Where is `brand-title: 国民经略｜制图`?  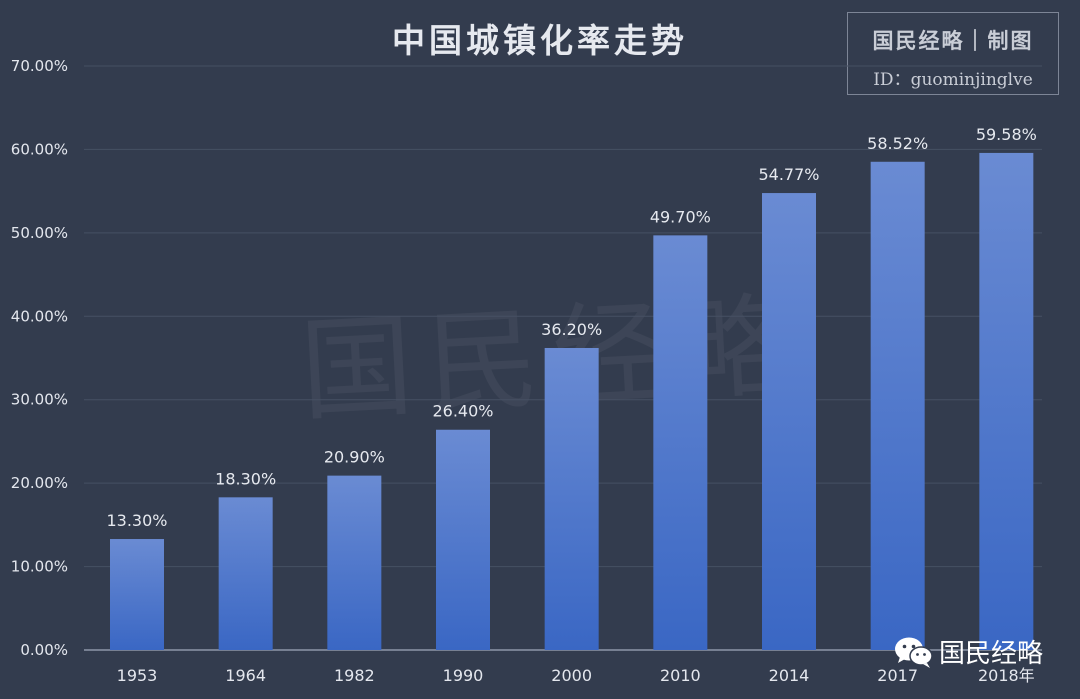
brand-title: 国民经略｜制图 is located at coordinates (953, 40).